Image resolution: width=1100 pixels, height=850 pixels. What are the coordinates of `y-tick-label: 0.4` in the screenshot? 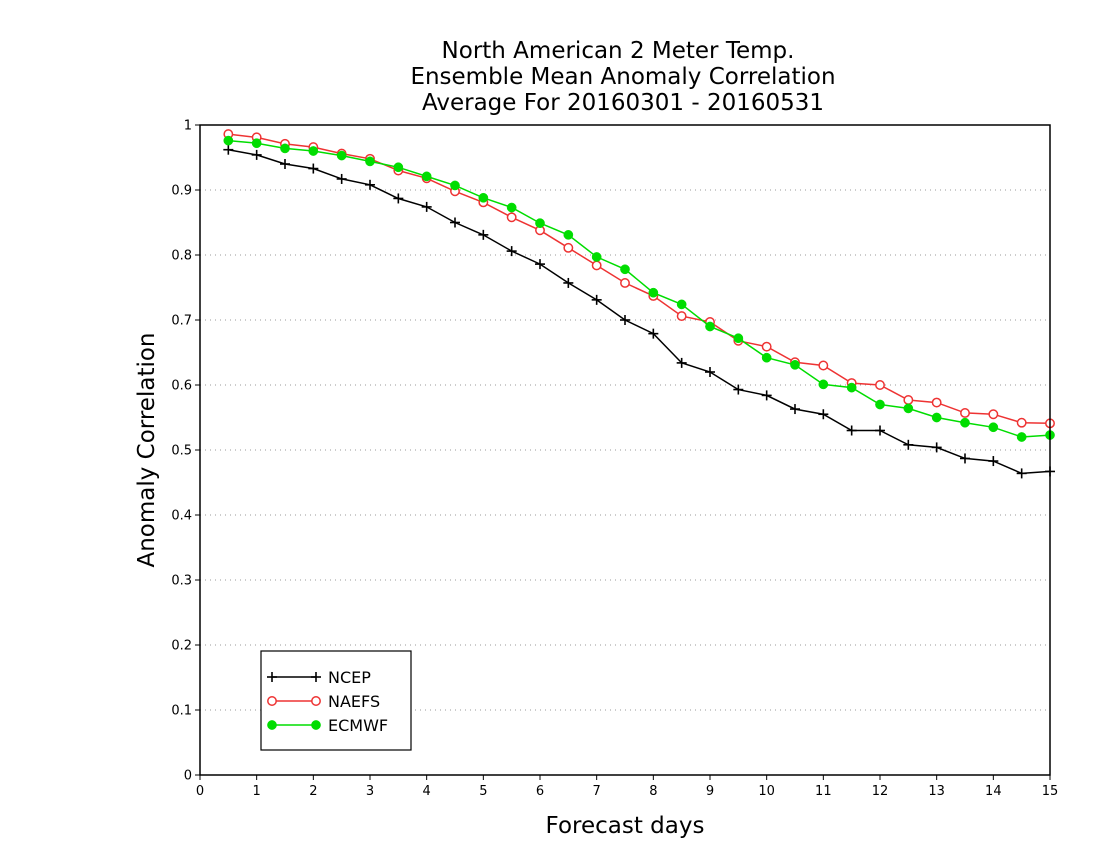 It's located at (181, 516).